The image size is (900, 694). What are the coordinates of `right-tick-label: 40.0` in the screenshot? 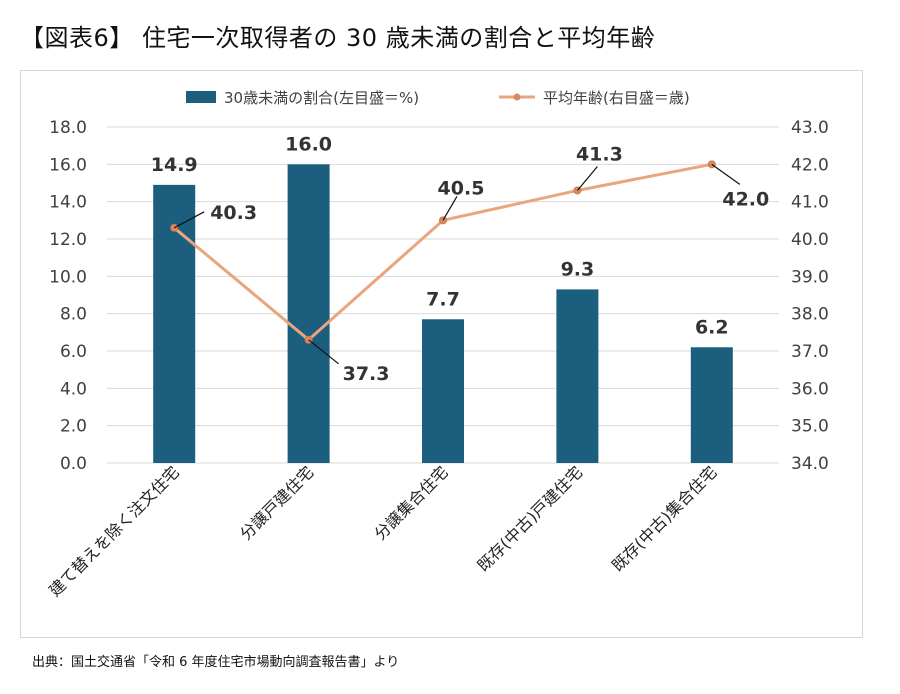 It's located at (810, 240).